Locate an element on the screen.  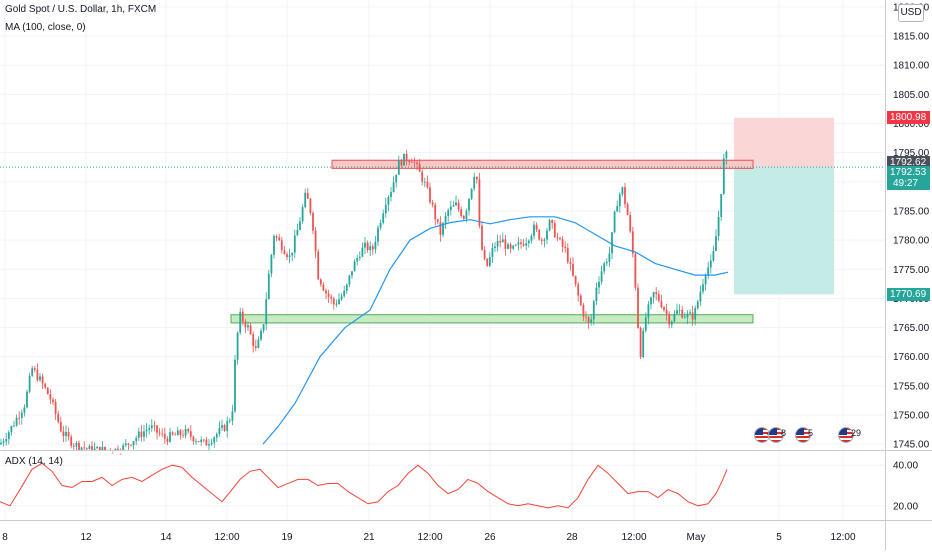
support-zone is located at coordinates (492, 319).